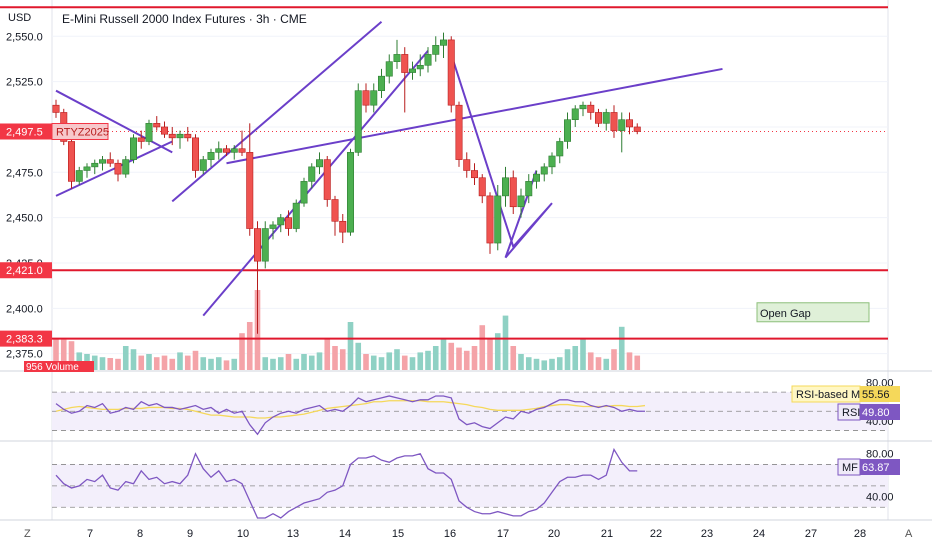 The image size is (932, 550). Describe the element at coordinates (851, 413) in the screenshot. I see `indicator-name: RSI` at that location.